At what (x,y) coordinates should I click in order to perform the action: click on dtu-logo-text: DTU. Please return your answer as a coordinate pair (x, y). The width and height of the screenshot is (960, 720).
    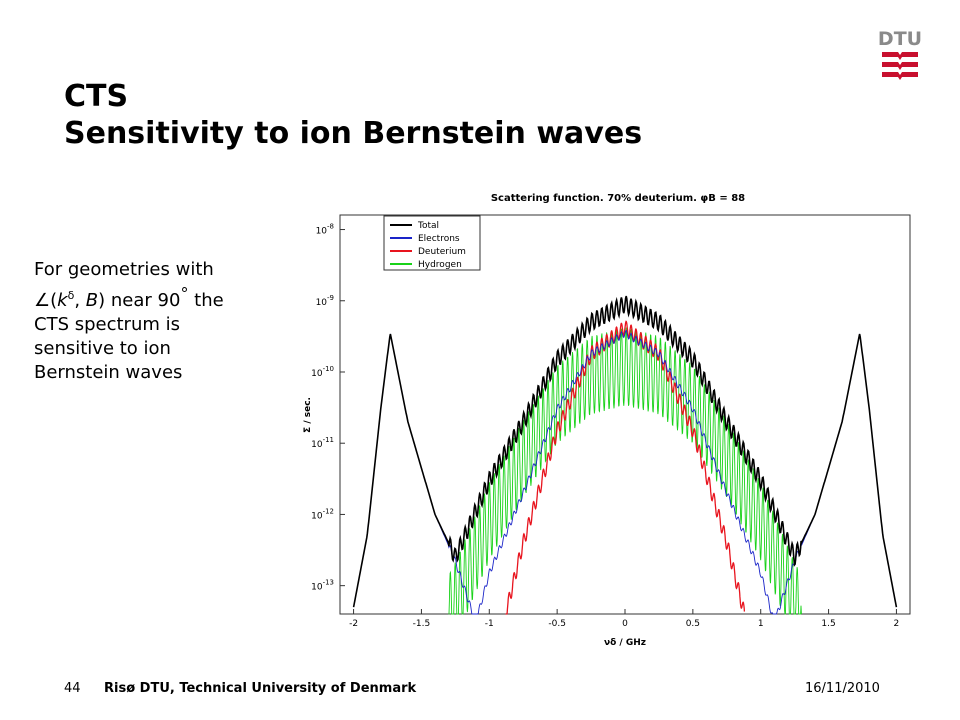
    Looking at the image, I should click on (900, 39).